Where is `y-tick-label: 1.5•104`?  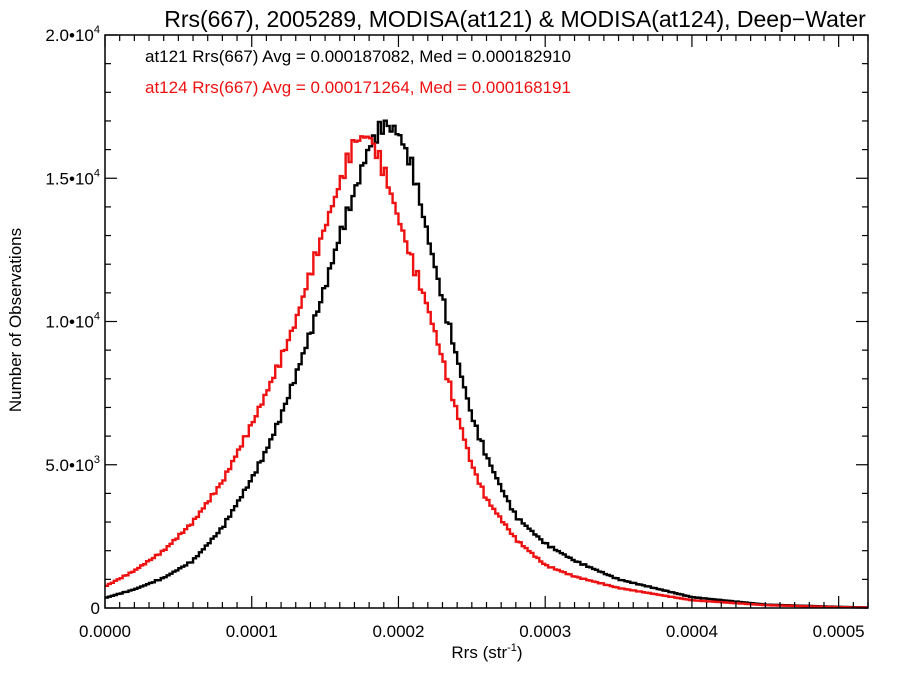 y-tick-label: 1.5•104 is located at coordinates (72, 177).